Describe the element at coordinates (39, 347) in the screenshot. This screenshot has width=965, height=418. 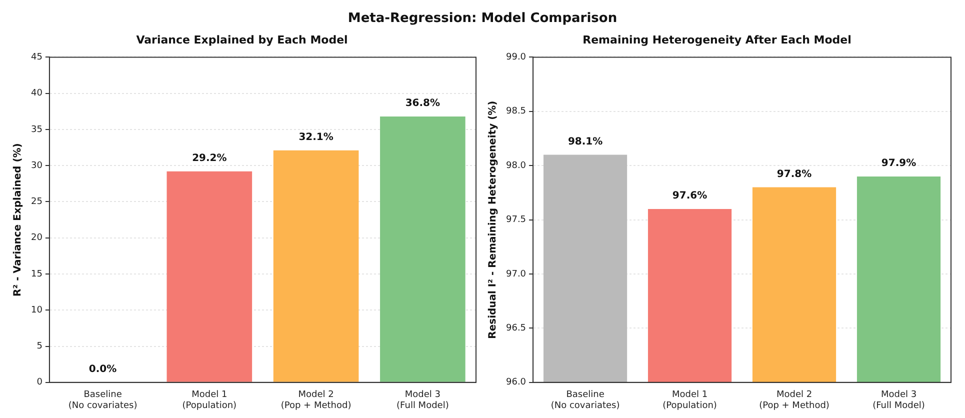
I see `y-tick-label: 5` at that location.